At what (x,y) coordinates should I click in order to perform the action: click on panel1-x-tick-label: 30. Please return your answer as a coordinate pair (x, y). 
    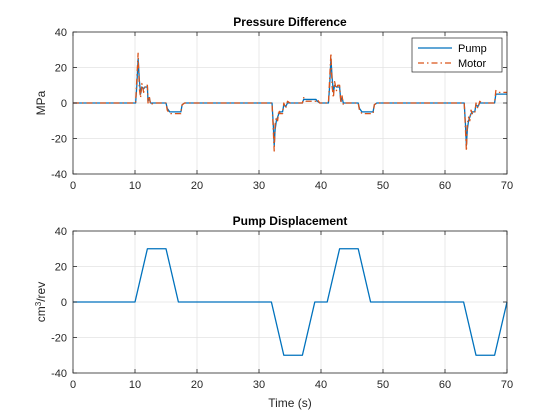
    Looking at the image, I should click on (259, 186).